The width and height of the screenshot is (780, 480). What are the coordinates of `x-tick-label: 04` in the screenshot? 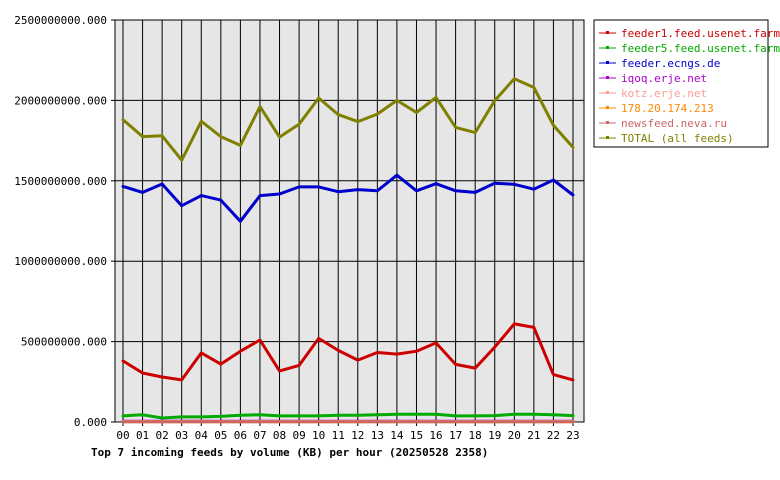 It's located at (202, 435).